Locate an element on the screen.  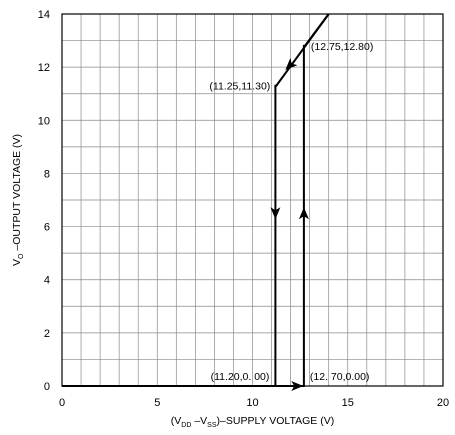
x-tick-label: 0 is located at coordinates (62, 403).